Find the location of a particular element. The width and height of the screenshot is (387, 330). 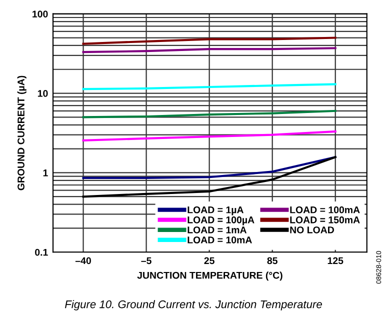

y-tick-label: 100 is located at coordinates (40, 14).